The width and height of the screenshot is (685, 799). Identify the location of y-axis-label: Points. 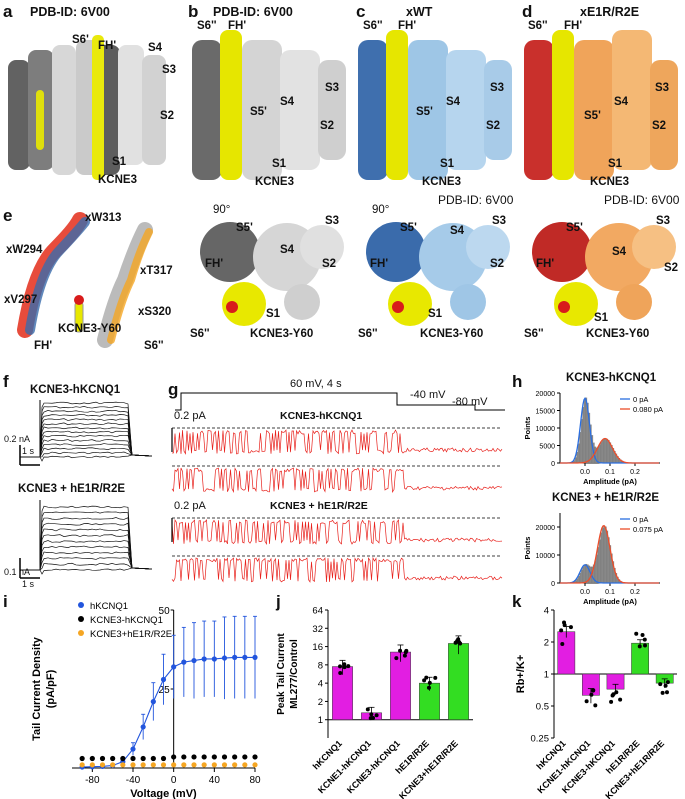
(527, 548).